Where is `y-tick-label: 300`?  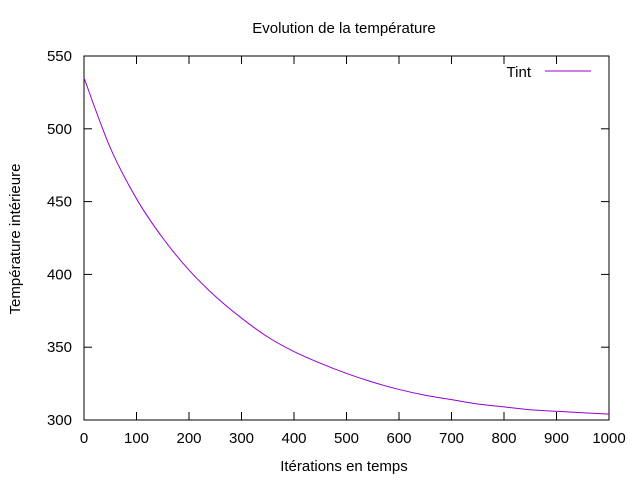 y-tick-label: 300 is located at coordinates (59, 420).